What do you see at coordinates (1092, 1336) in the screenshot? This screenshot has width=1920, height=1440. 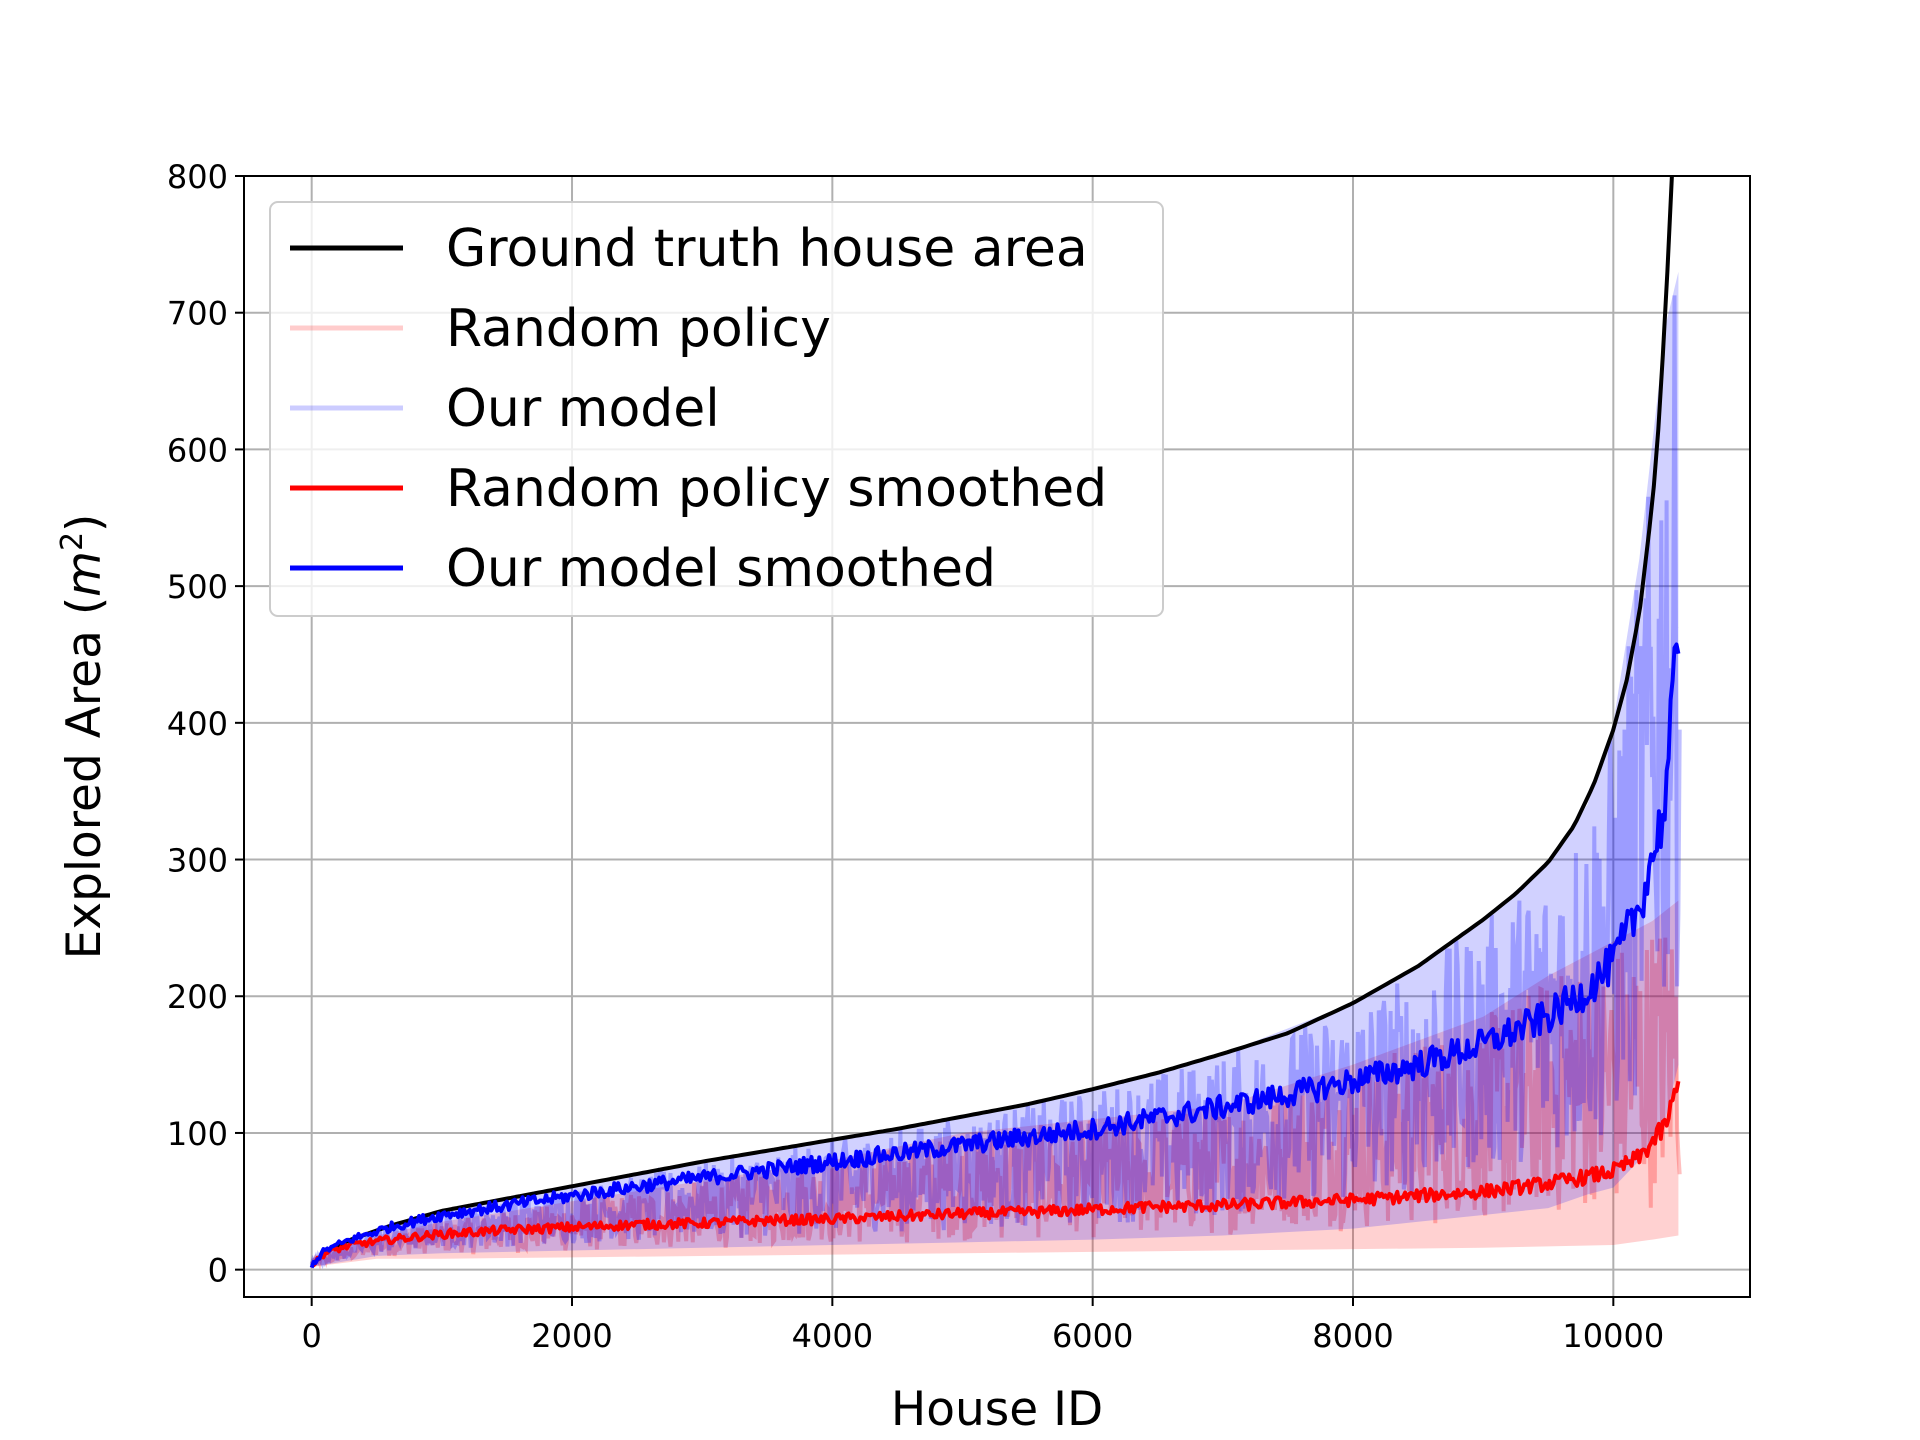 I see `x-tick-label: 6000` at bounding box center [1092, 1336].